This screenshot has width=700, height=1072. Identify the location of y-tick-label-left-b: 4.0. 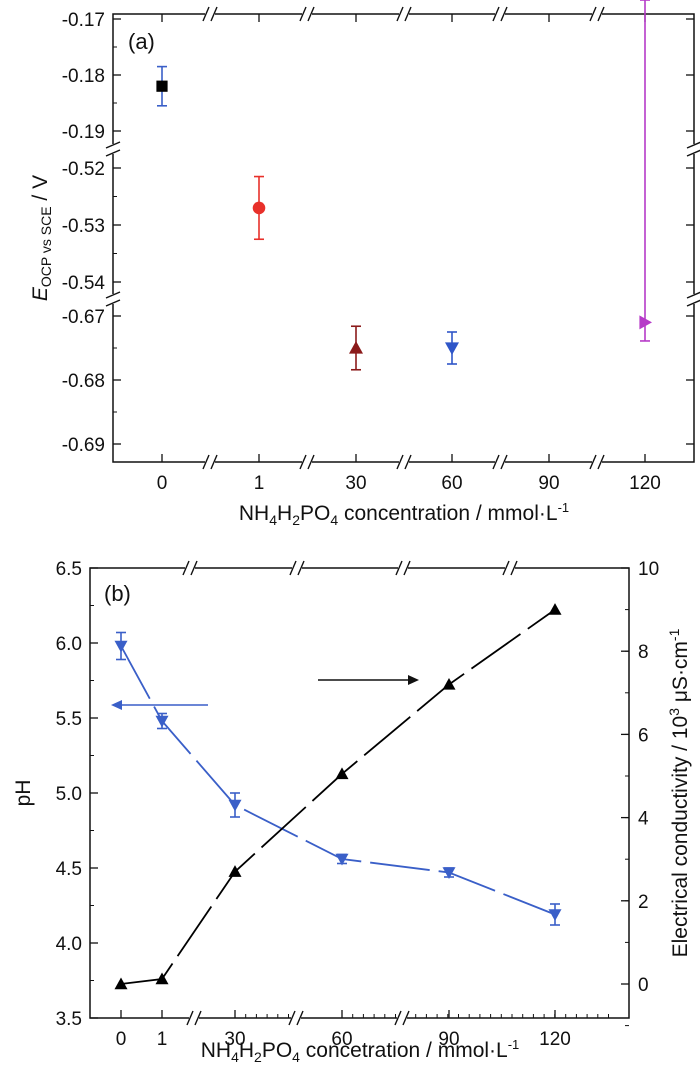
(69, 944).